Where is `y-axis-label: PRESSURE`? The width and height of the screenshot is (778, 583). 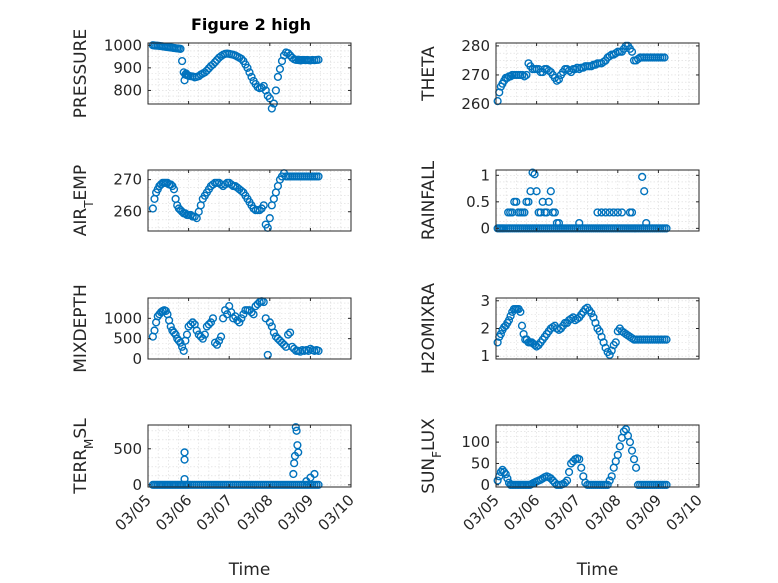
y-axis-label: PRESSURE is located at coordinates (81, 73).